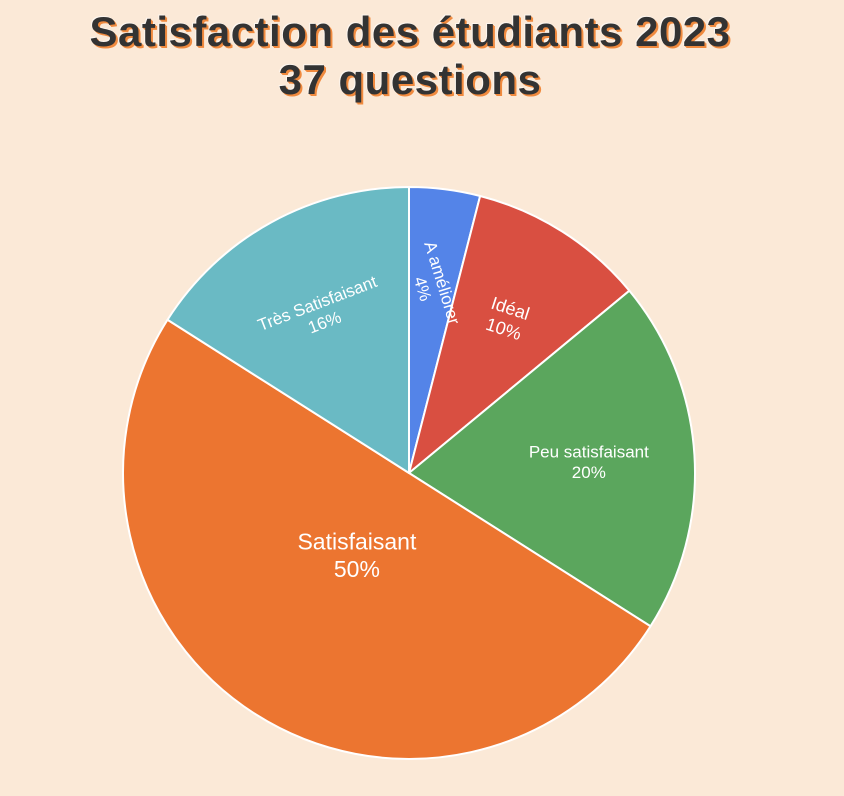 This screenshot has width=844, height=796. I want to click on pie-slice-tres-satisfaisant, so click(288, 330).